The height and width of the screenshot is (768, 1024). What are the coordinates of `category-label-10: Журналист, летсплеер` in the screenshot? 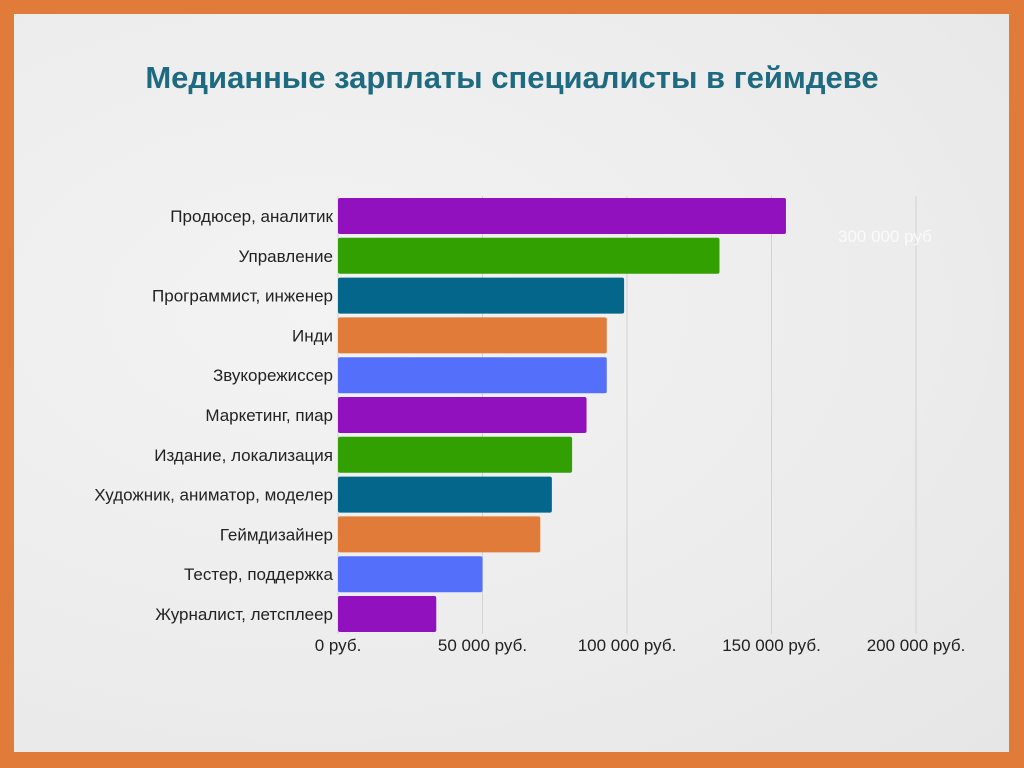 It's located at (244, 614).